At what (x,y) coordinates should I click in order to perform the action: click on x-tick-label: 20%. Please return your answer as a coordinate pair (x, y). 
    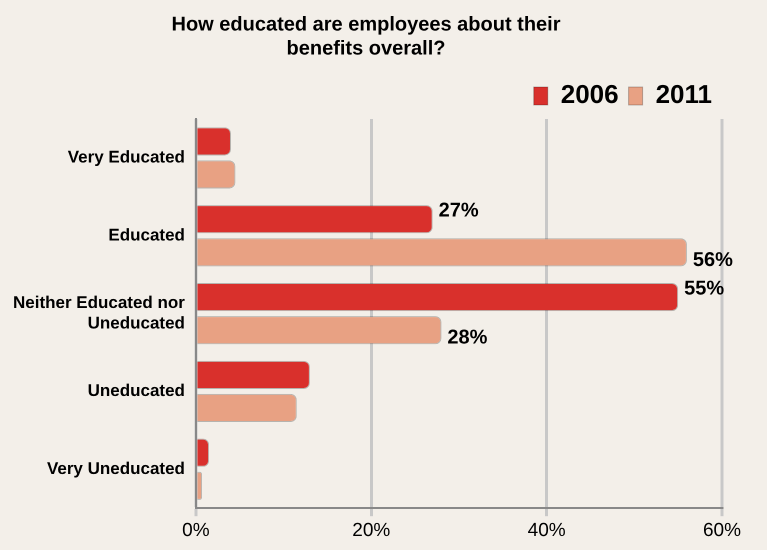
    Looking at the image, I should click on (371, 530).